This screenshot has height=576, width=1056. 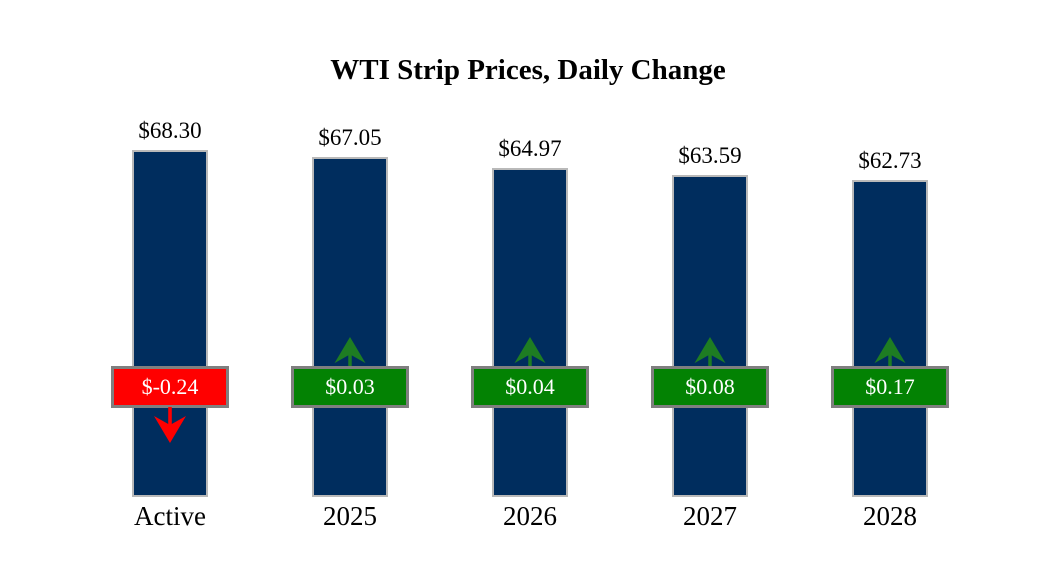 I want to click on category-label: 2026, so click(x=530, y=516).